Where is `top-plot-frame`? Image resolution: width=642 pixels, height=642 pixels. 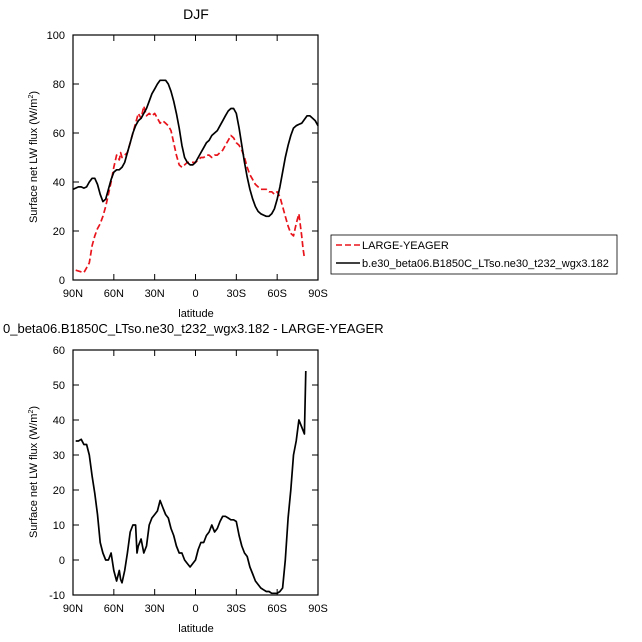 top-plot-frame is located at coordinates (195, 157).